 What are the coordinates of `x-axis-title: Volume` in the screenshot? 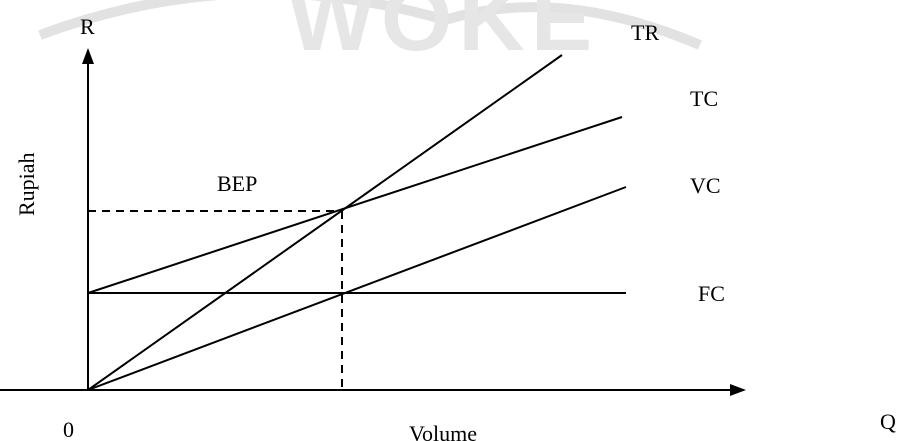 It's located at (443, 431).